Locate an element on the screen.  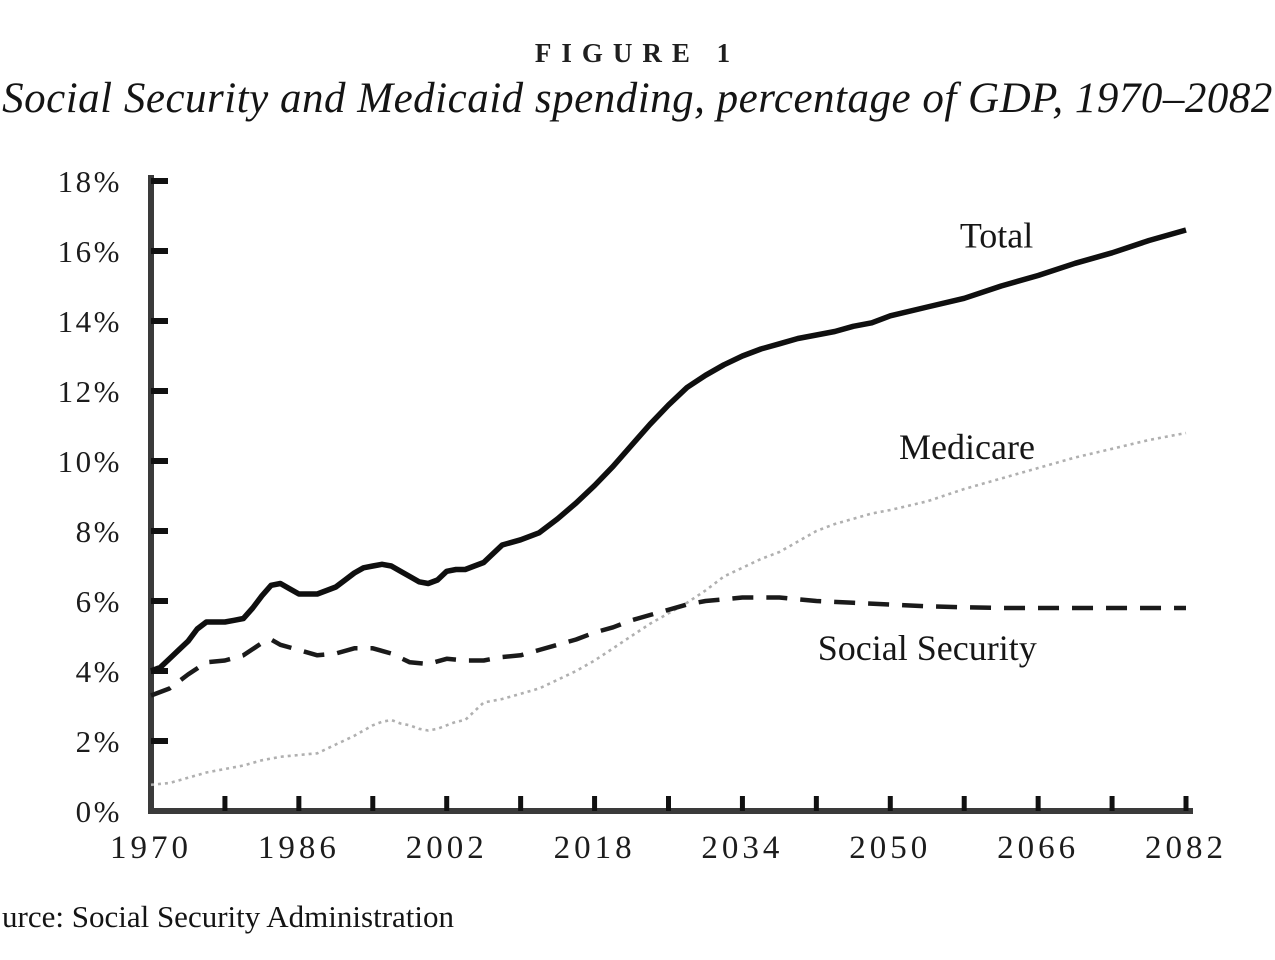
y-tick-label: 12% is located at coordinates (90, 391).